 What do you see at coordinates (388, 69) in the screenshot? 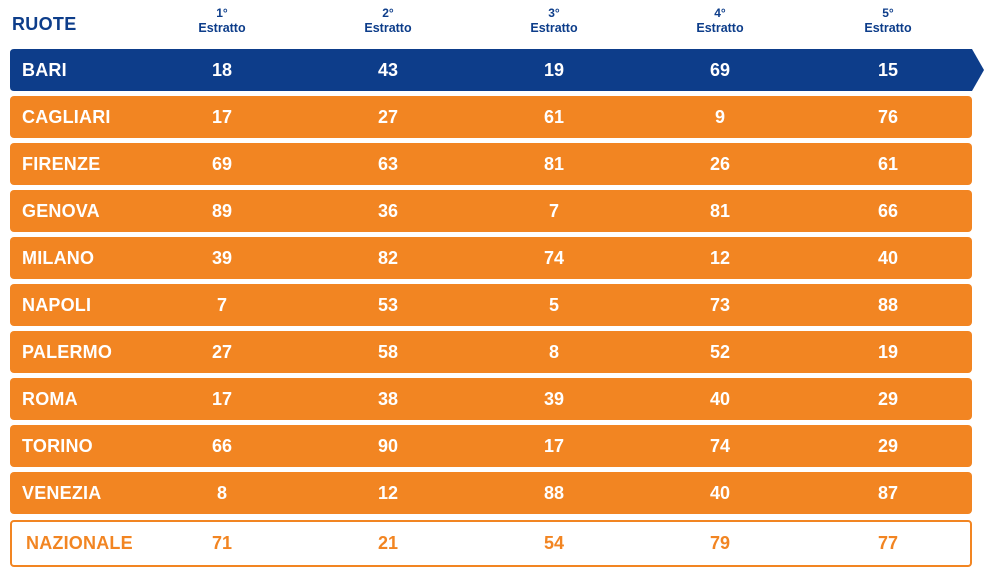
I see `row-number-2: 43` at bounding box center [388, 69].